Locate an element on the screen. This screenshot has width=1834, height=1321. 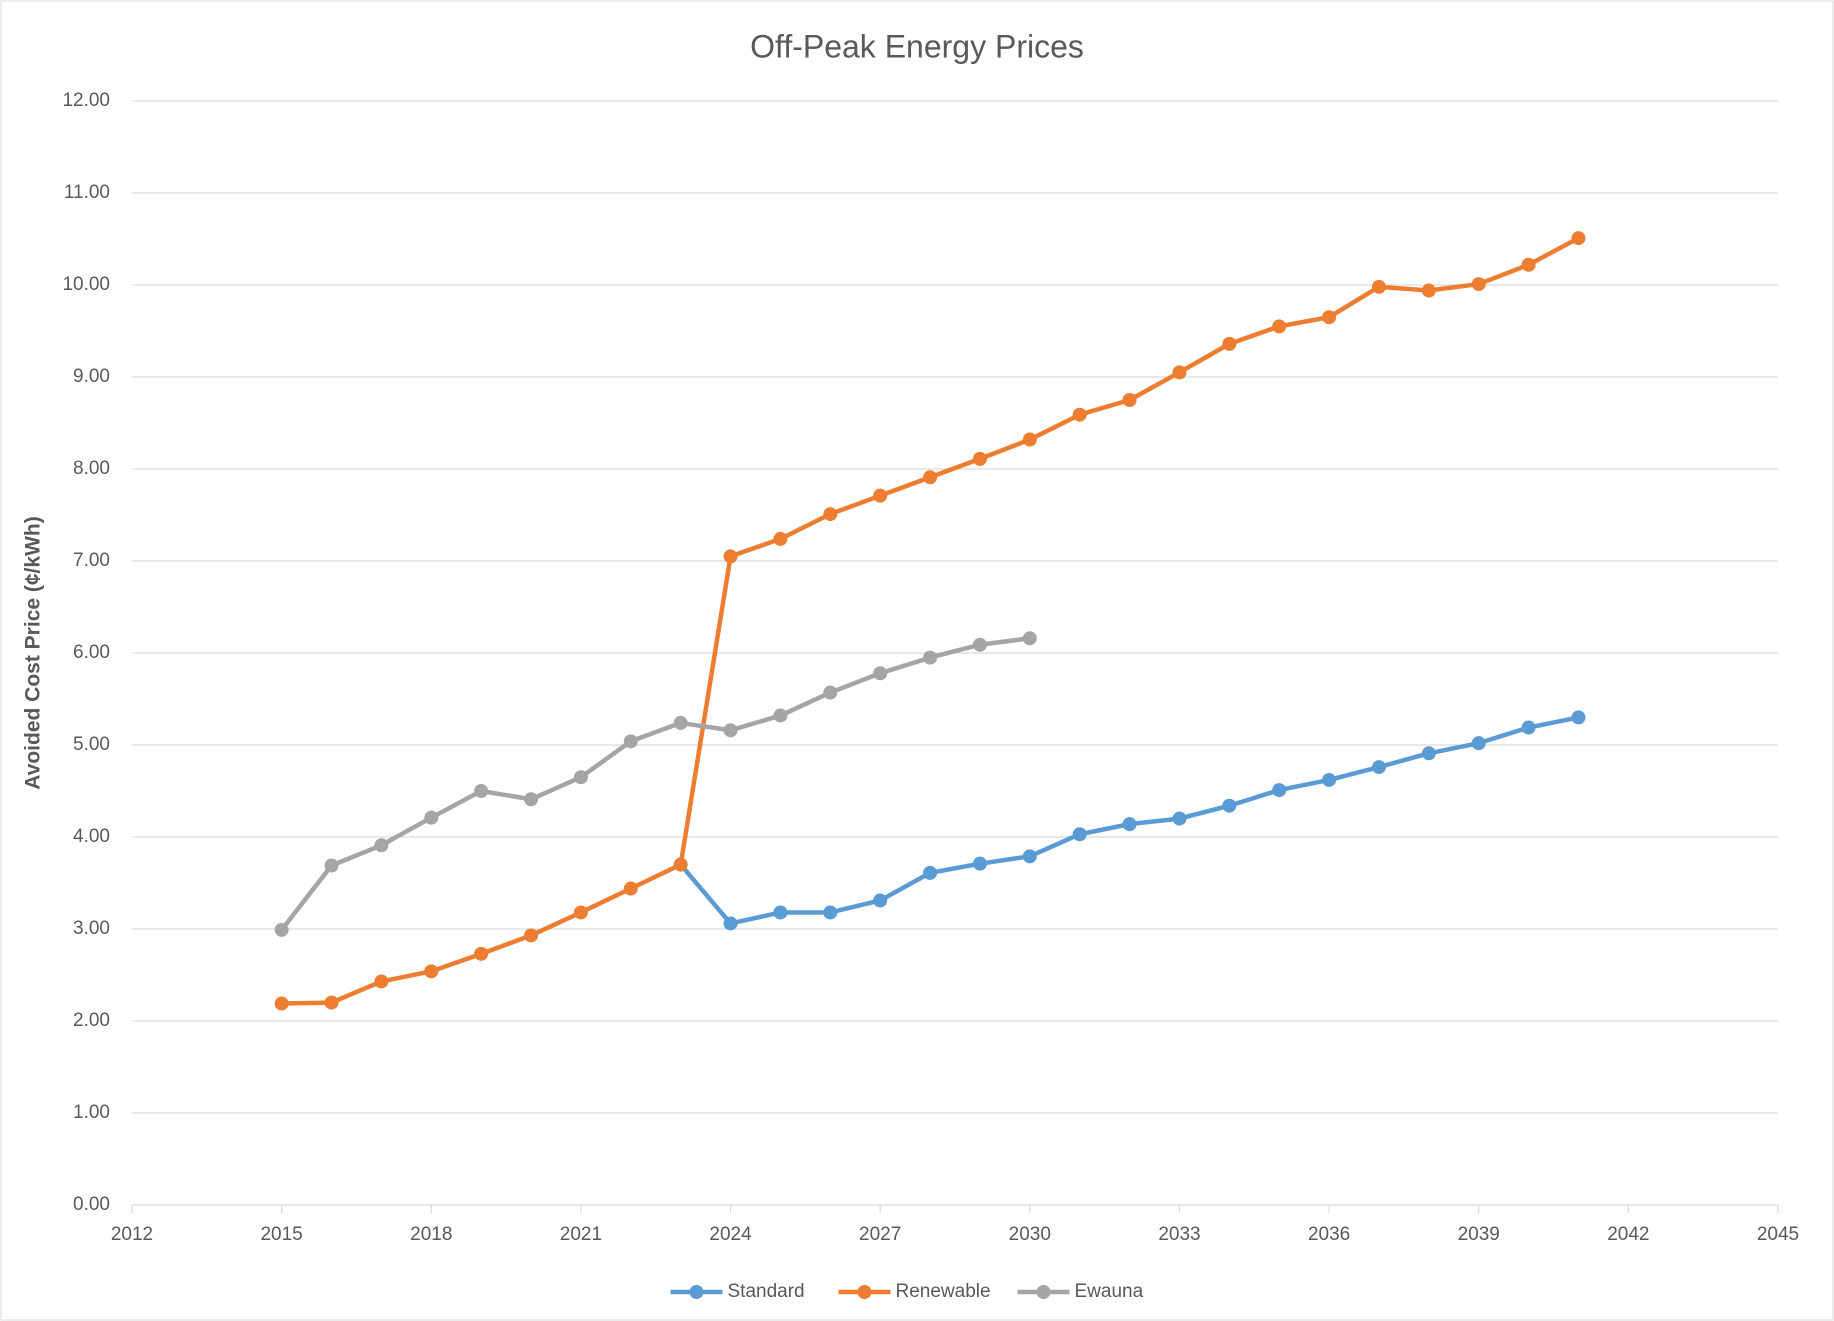
y-tick-label: 10.00 is located at coordinates (86, 284).